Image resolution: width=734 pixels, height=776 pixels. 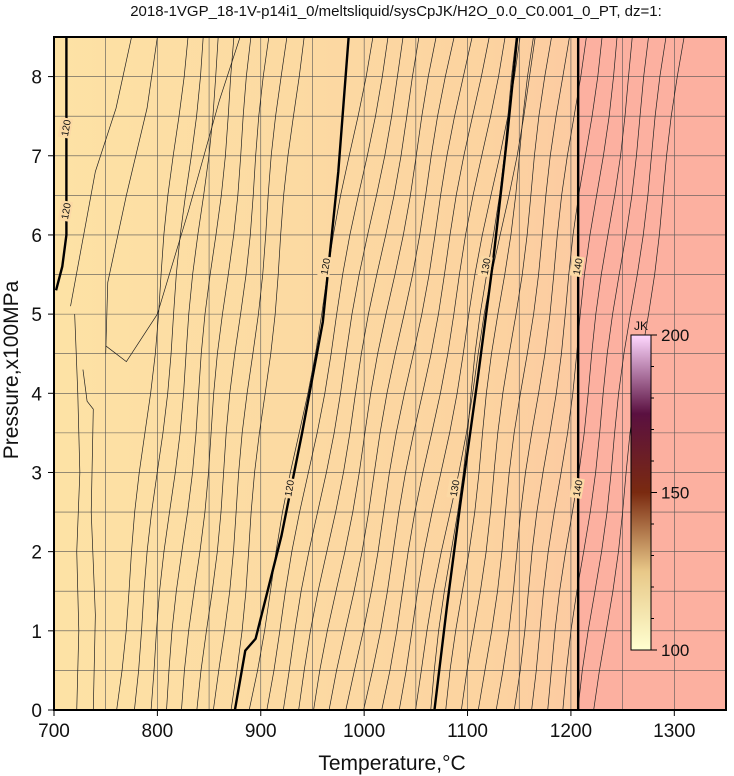 What do you see at coordinates (641, 492) in the screenshot?
I see `colorbar-gradient` at bounding box center [641, 492].